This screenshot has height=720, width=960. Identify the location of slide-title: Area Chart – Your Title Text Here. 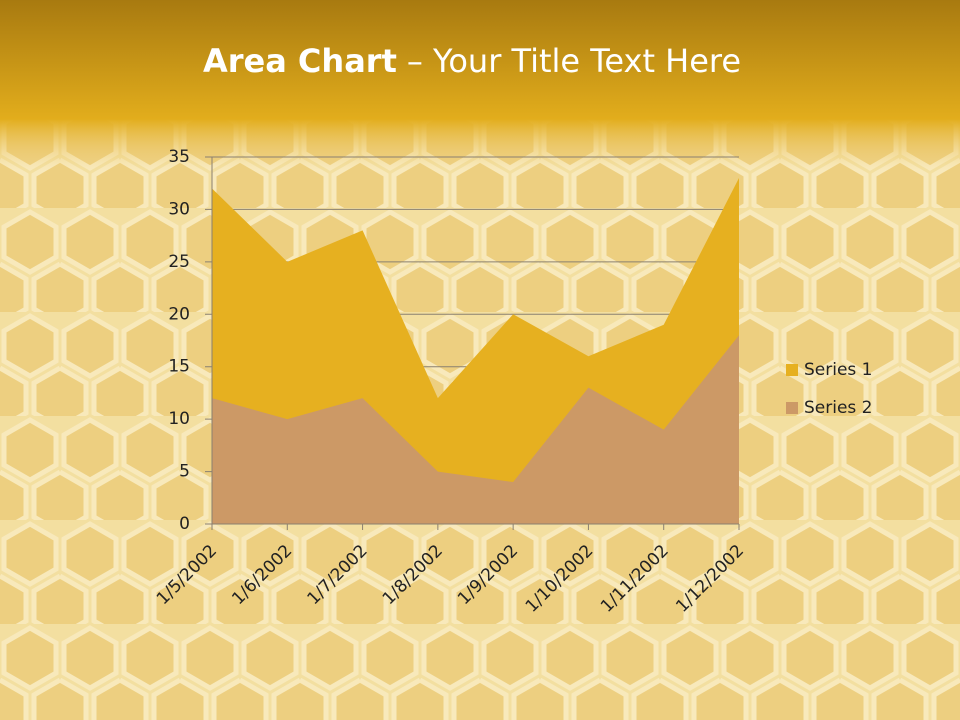
(472, 61).